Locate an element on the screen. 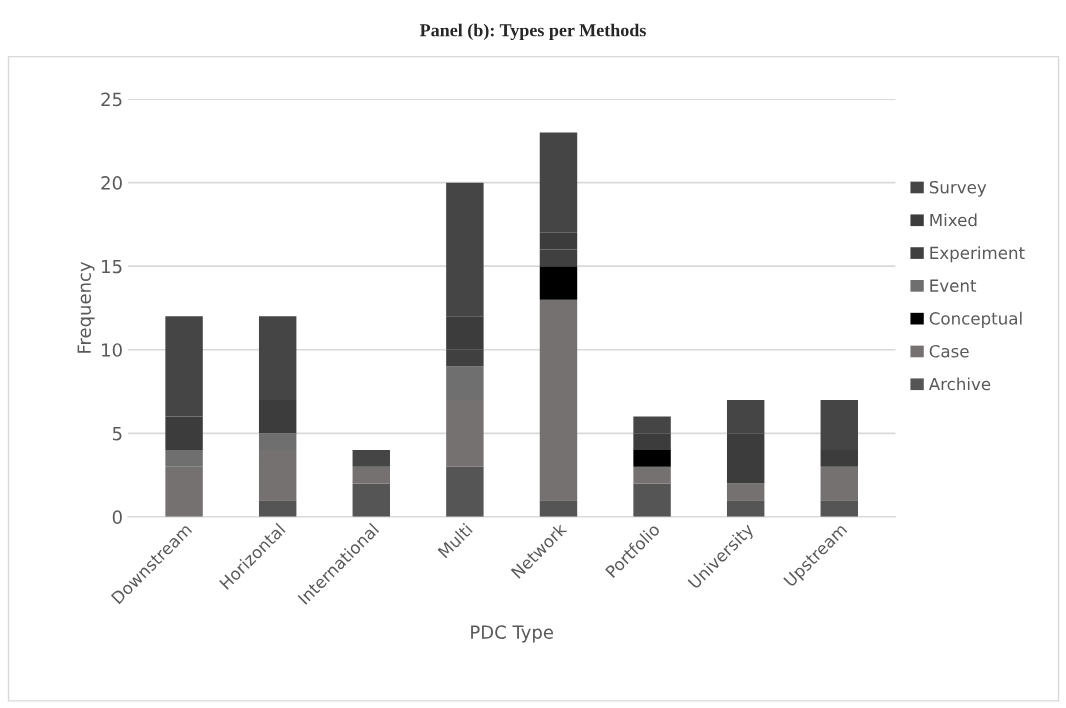 This screenshot has width=1066, height=708. y-tick-label: 15 is located at coordinates (112, 266).